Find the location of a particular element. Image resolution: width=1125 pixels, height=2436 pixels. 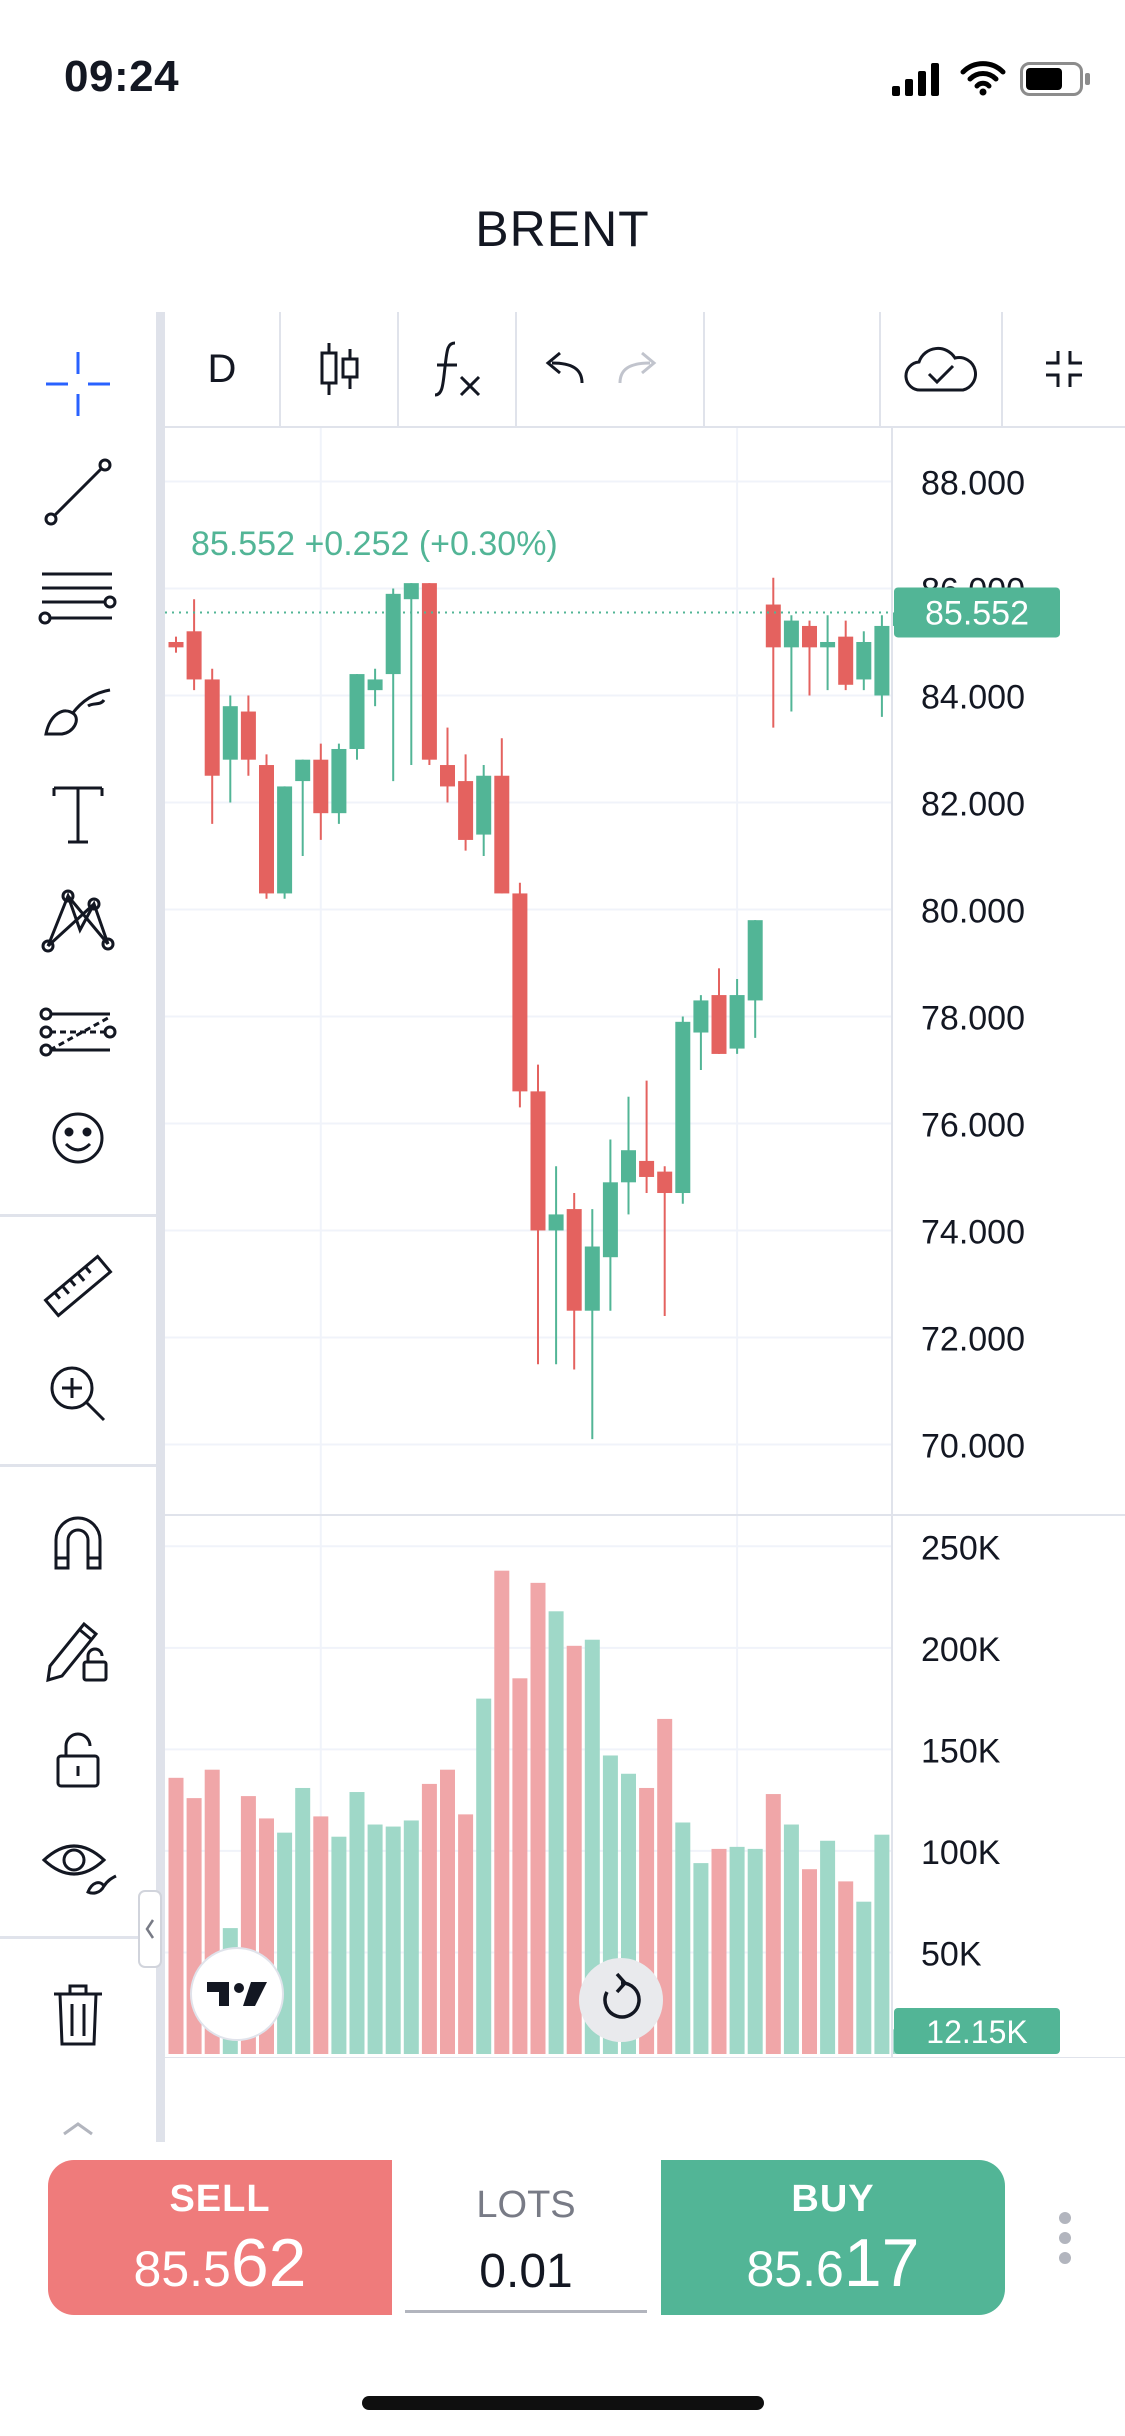

indicators-icon is located at coordinates (457, 369).